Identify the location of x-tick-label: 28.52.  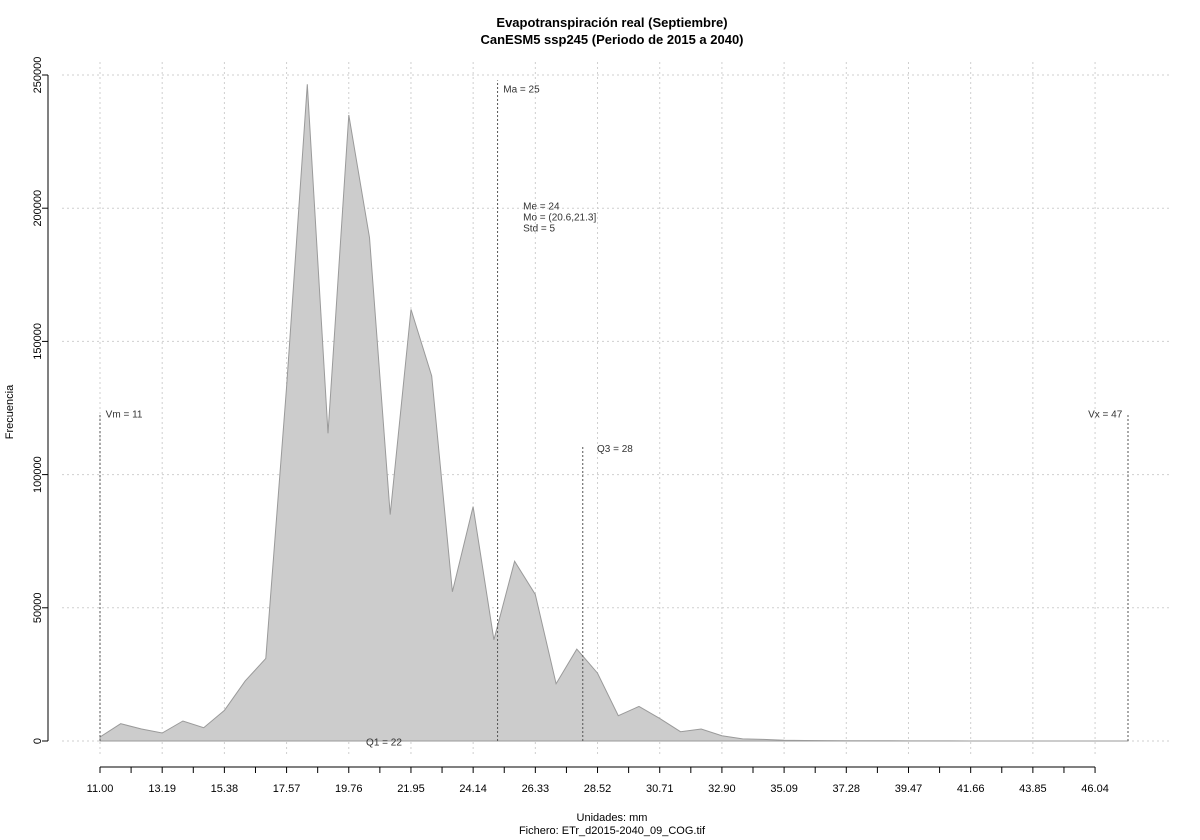
(598, 789).